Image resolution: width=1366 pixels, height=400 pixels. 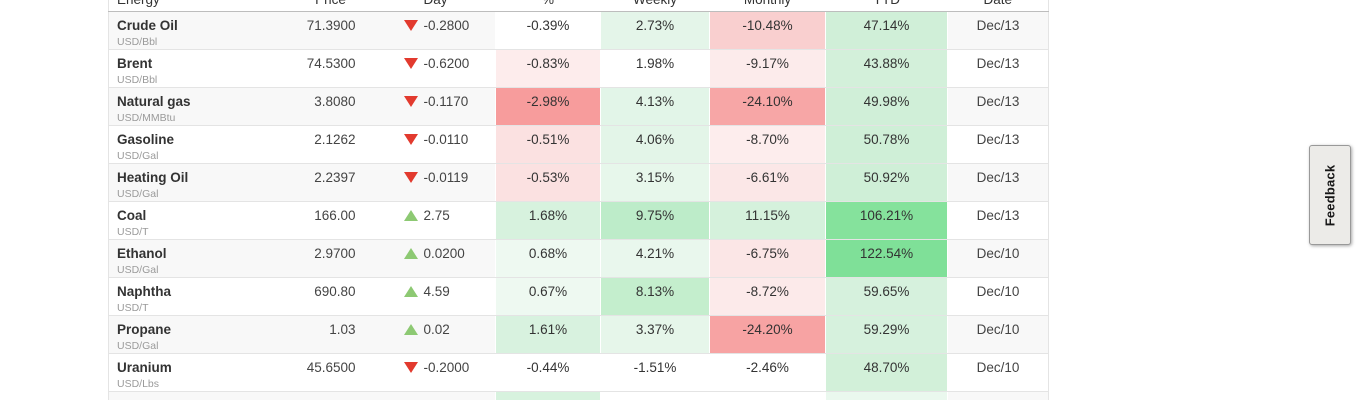 I want to click on weekly-cell: 8.13%, so click(x=655, y=296).